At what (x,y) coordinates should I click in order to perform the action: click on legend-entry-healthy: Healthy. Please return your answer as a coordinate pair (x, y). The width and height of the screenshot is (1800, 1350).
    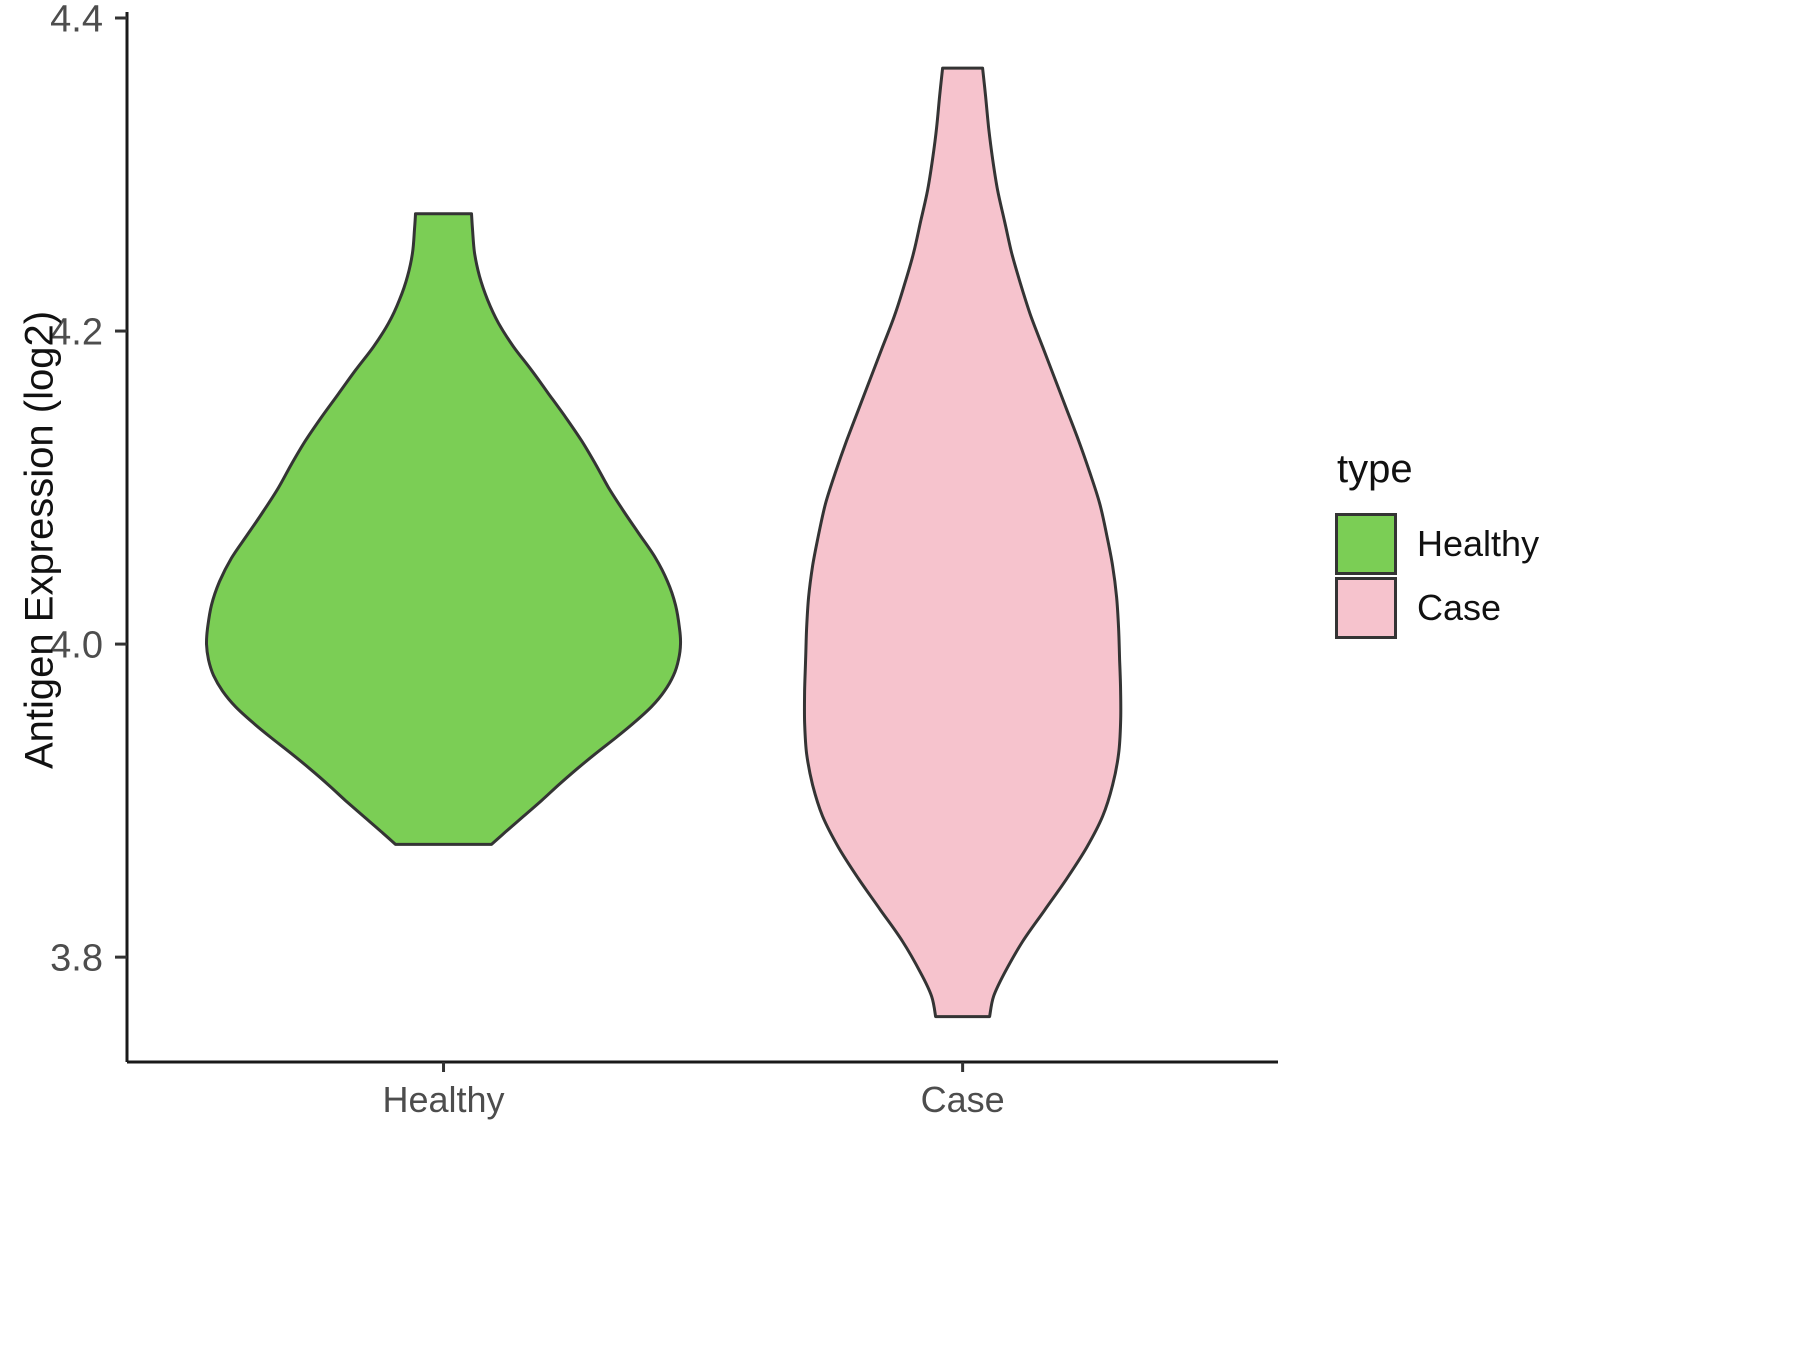
    Looking at the image, I should click on (1437, 544).